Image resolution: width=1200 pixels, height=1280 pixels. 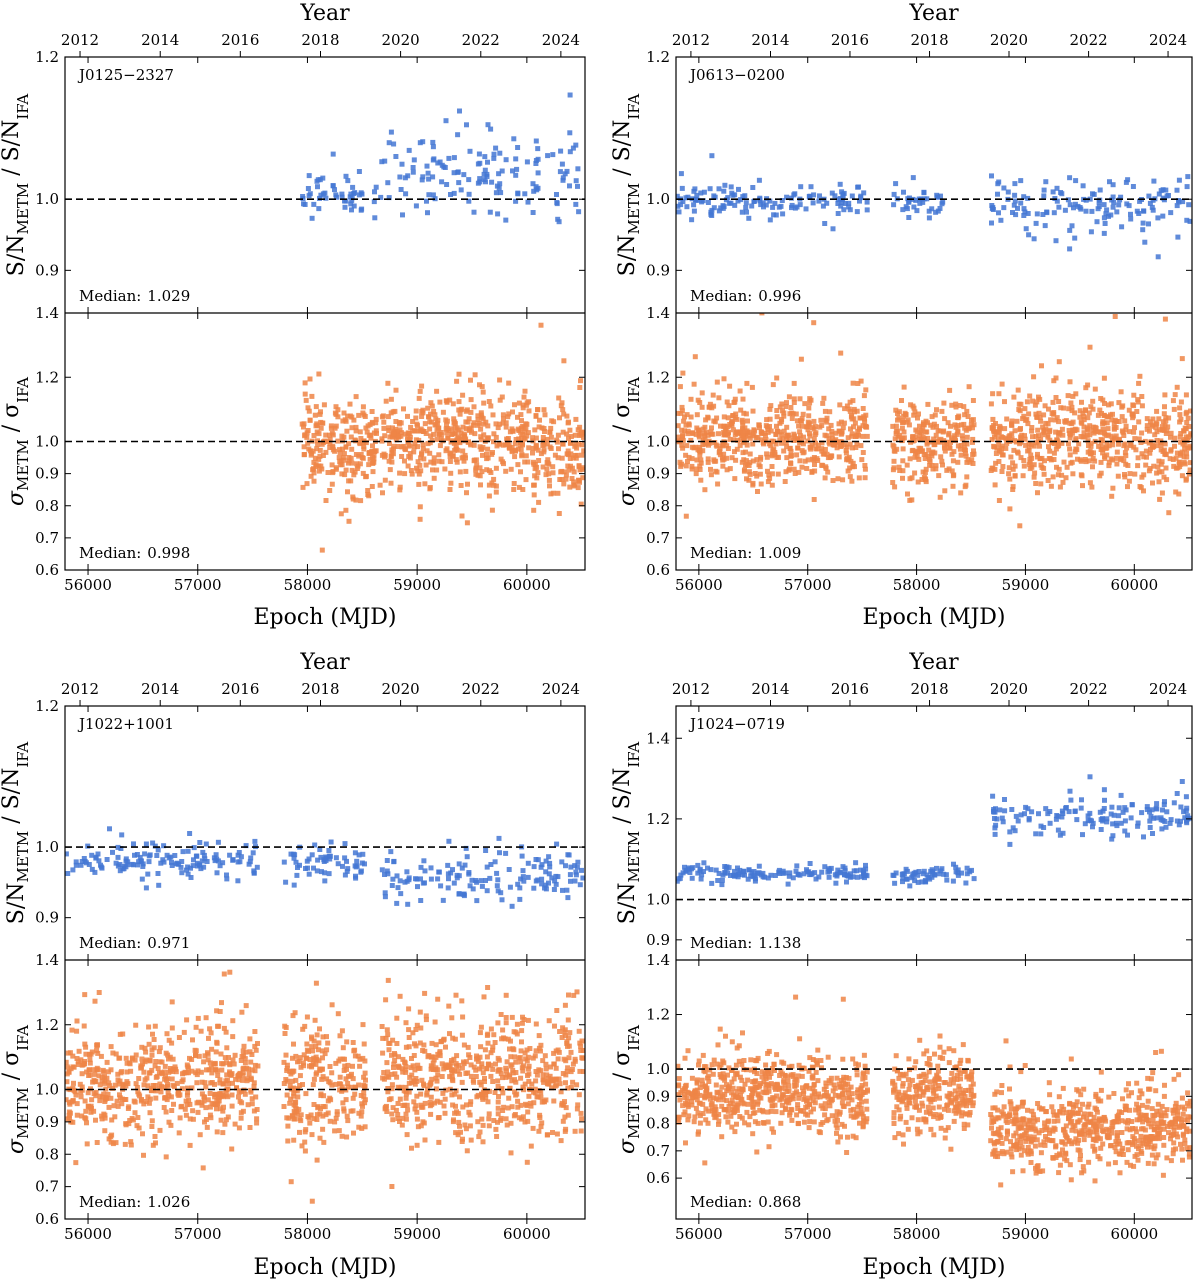 What do you see at coordinates (626, 185) in the screenshot?
I see `snr-axis-label: S/NMETM / S/NIFA` at bounding box center [626, 185].